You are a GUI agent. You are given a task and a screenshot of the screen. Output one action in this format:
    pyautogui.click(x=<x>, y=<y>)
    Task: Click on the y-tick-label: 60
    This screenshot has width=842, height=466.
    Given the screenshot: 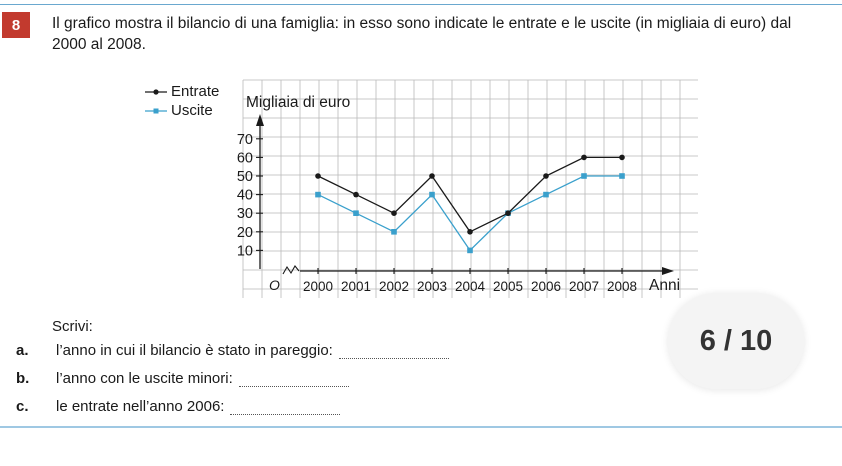 What is the action you would take?
    pyautogui.click(x=245, y=158)
    